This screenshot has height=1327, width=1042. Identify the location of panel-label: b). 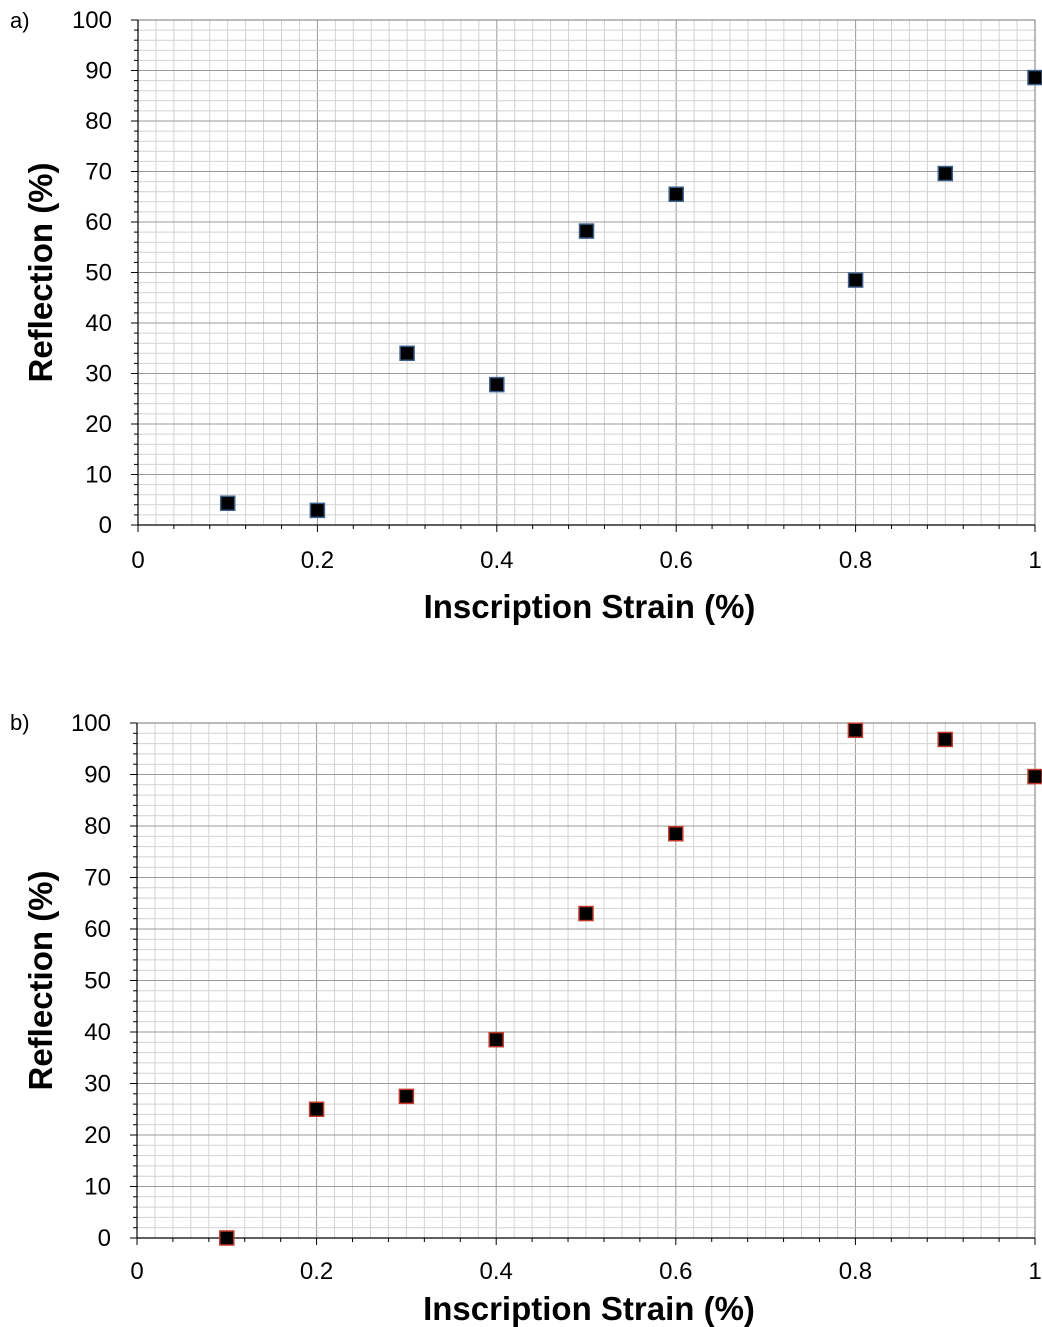
(20, 722).